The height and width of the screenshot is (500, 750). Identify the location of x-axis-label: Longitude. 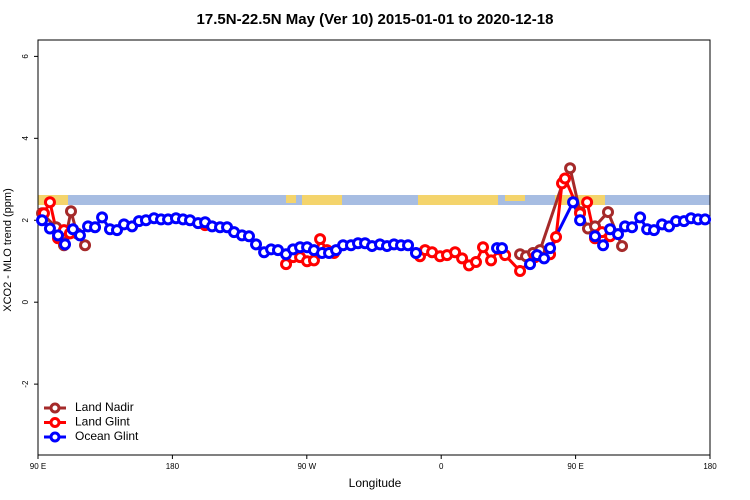
(375, 483).